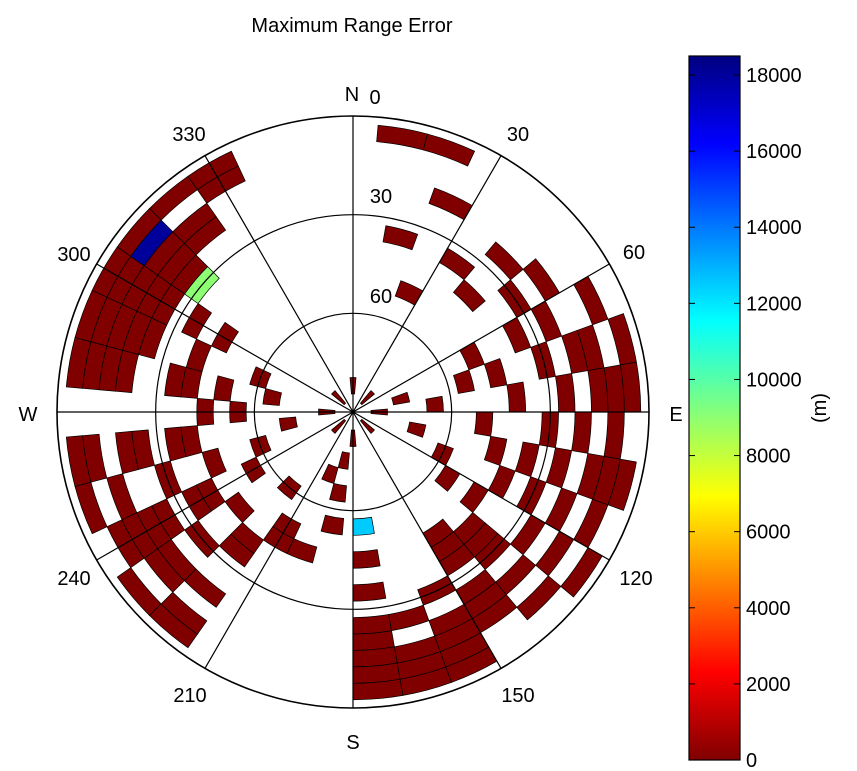  What do you see at coordinates (774, 76) in the screenshot?
I see `colorbar-tick-label-18000: 18000` at bounding box center [774, 76].